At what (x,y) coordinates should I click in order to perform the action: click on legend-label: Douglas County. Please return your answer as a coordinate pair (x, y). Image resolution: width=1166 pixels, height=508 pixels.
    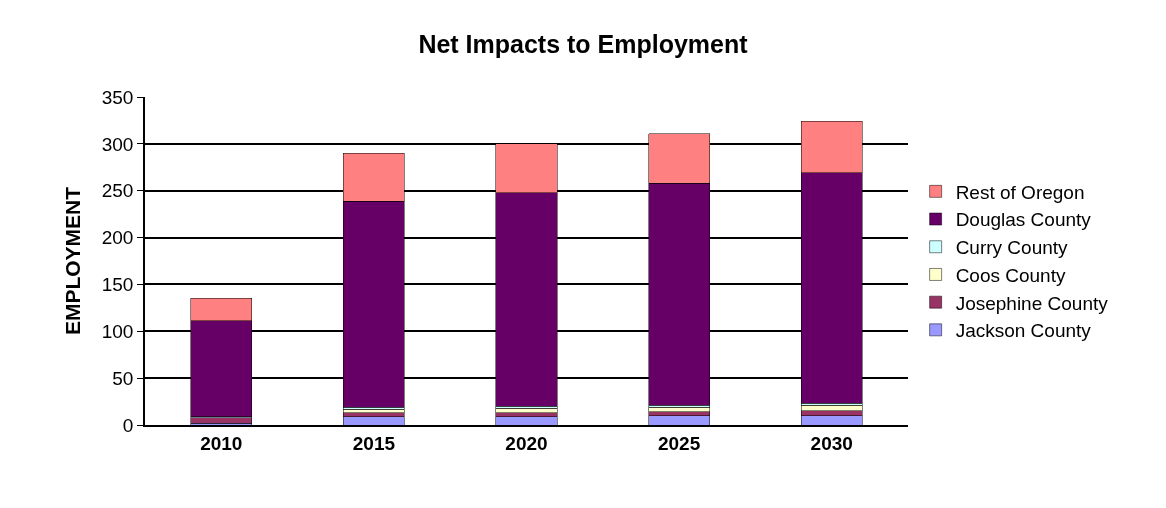
    Looking at the image, I should click on (1023, 220).